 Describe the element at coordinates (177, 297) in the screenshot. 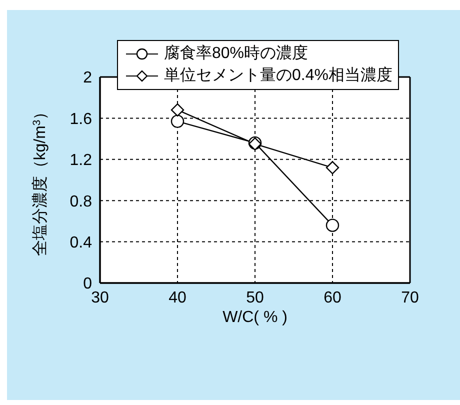

I see `x-tick-label: 40` at that location.